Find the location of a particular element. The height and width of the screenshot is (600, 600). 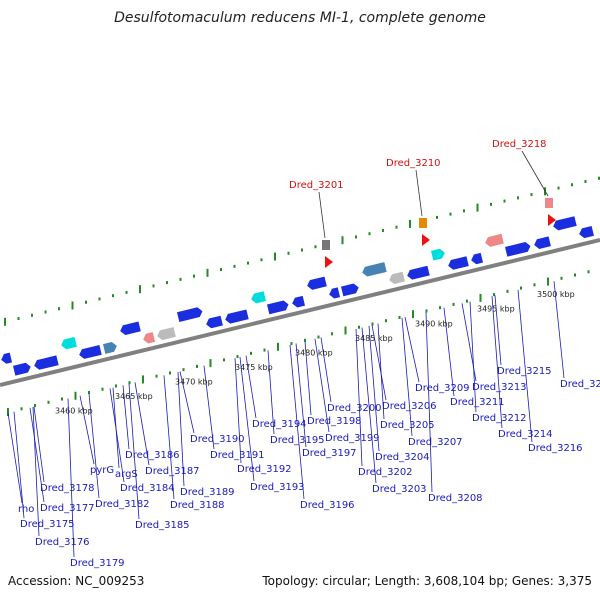

gene-label: Dred_3200 is located at coordinates (354, 408).